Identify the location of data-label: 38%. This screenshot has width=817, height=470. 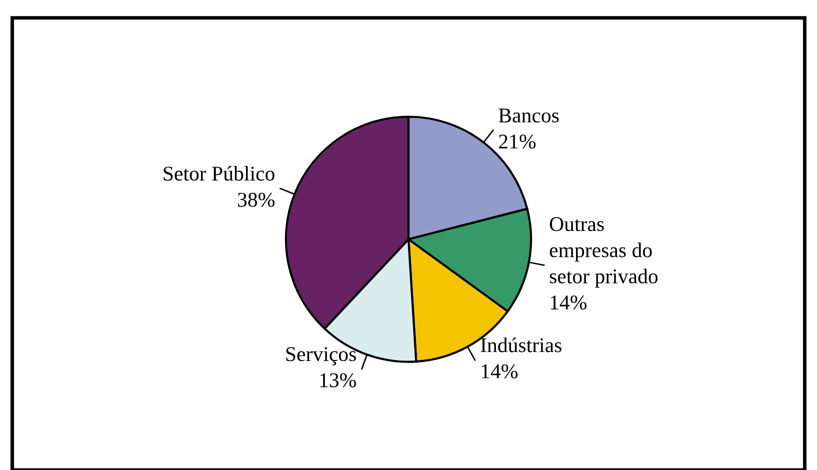
(256, 199).